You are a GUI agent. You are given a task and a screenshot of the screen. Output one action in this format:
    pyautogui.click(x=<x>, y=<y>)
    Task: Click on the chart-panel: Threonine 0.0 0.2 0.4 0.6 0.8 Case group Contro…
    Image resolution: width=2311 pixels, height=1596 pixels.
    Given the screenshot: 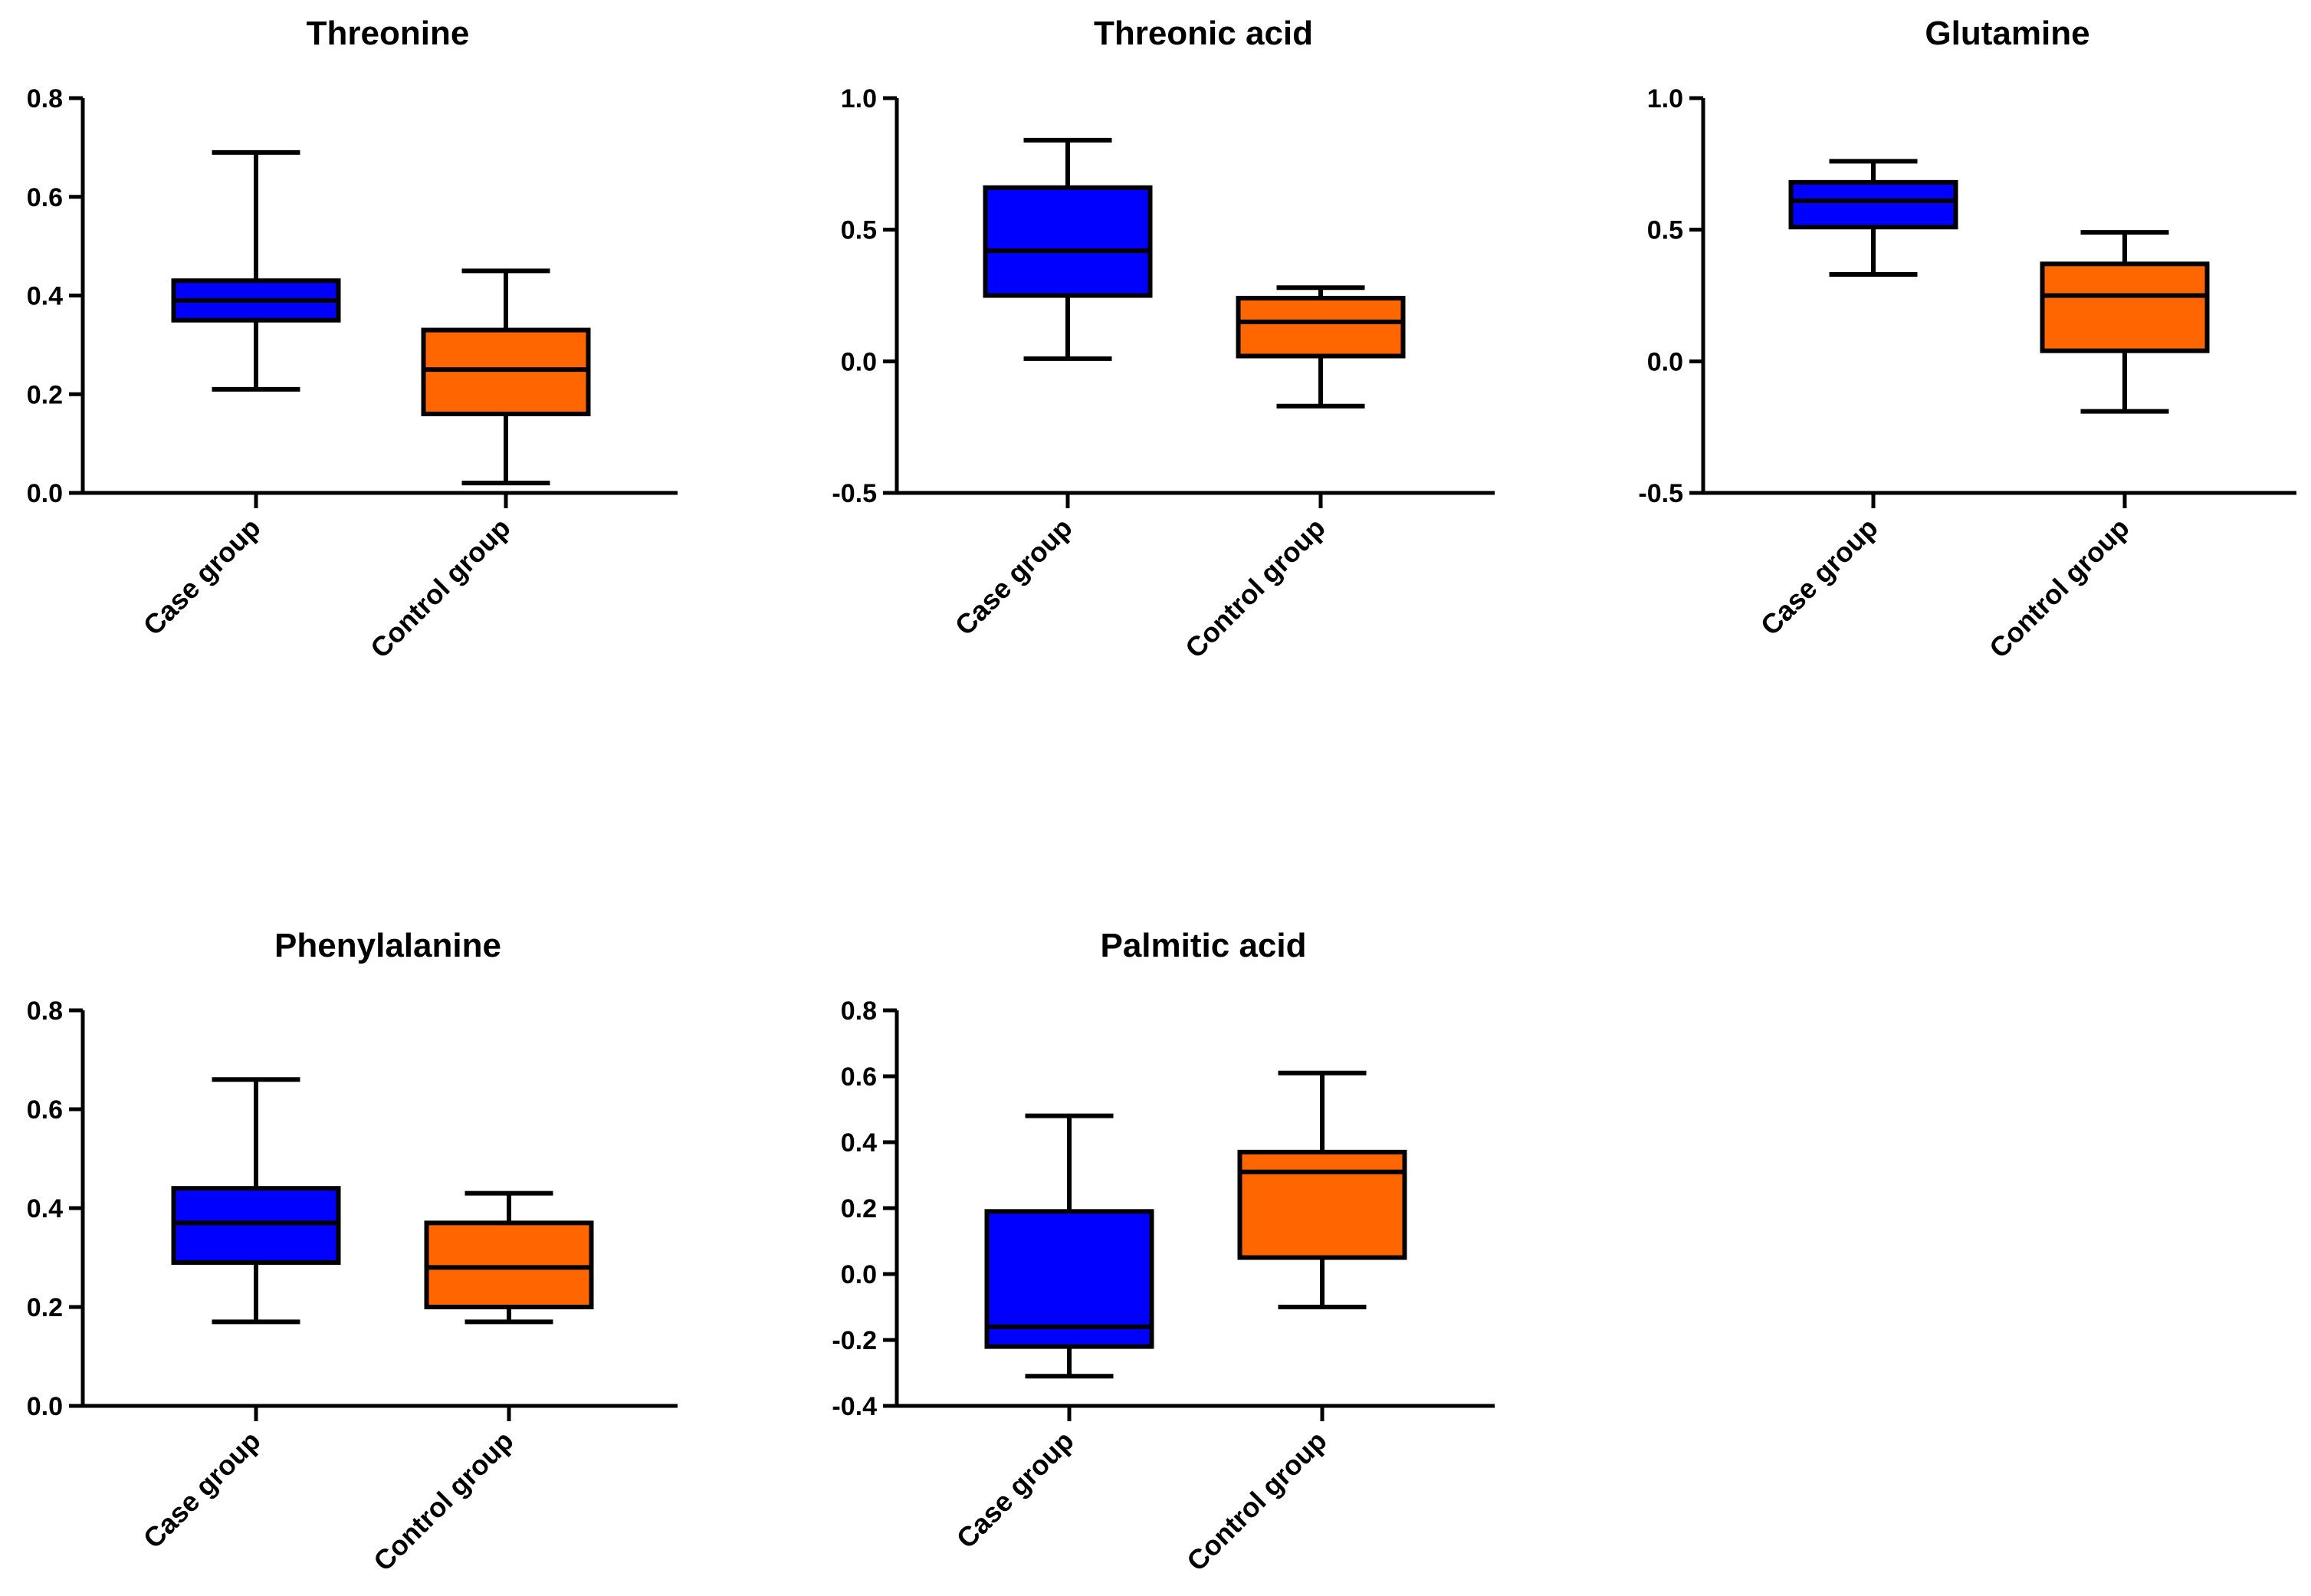 What is the action you would take?
    pyautogui.click(x=353, y=339)
    